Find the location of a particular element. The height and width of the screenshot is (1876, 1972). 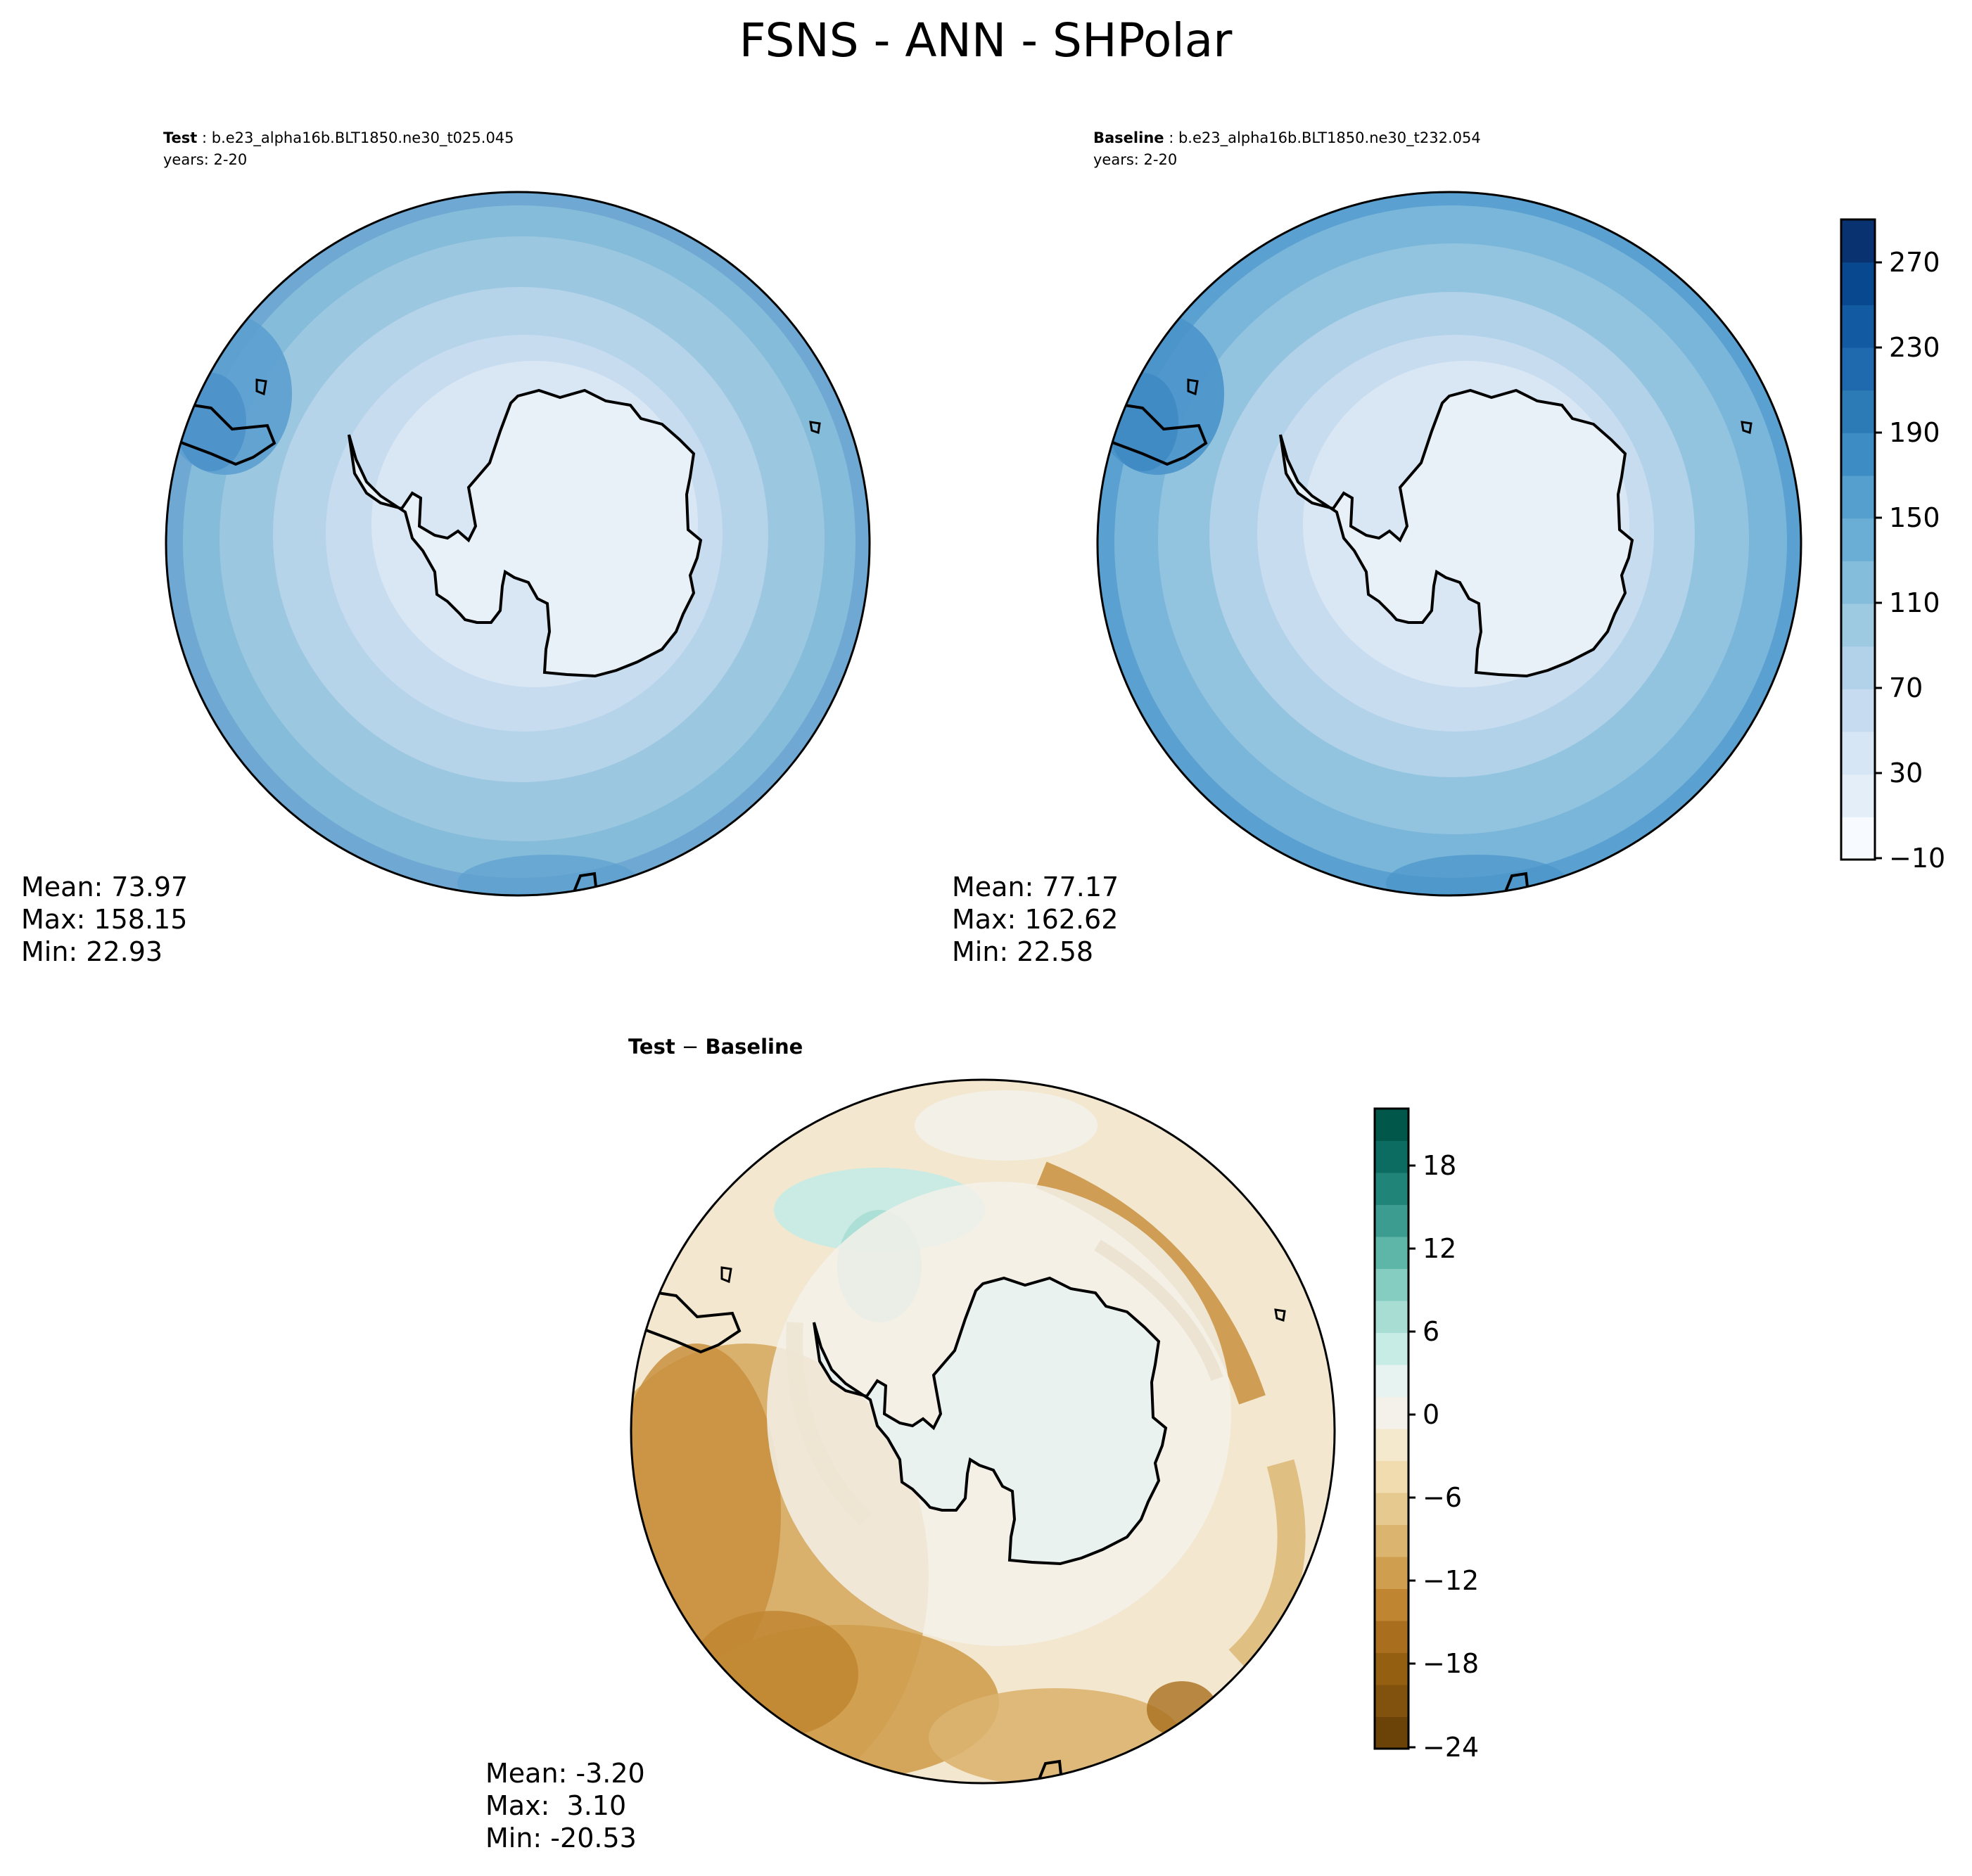

baseline-map is located at coordinates (1450, 543).